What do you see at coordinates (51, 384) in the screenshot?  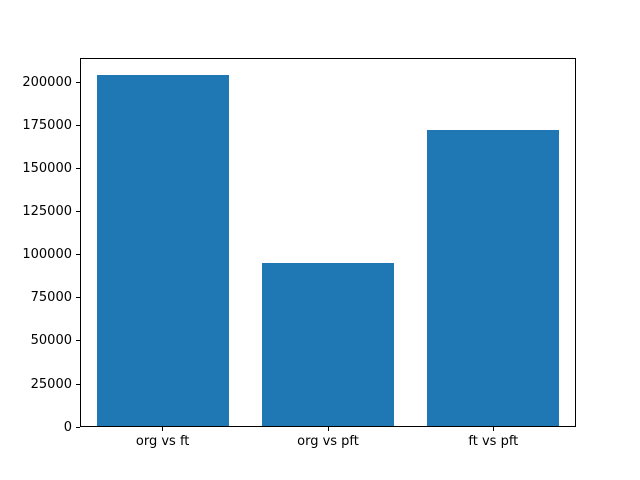 I see `y-tick-label: 25000` at bounding box center [51, 384].